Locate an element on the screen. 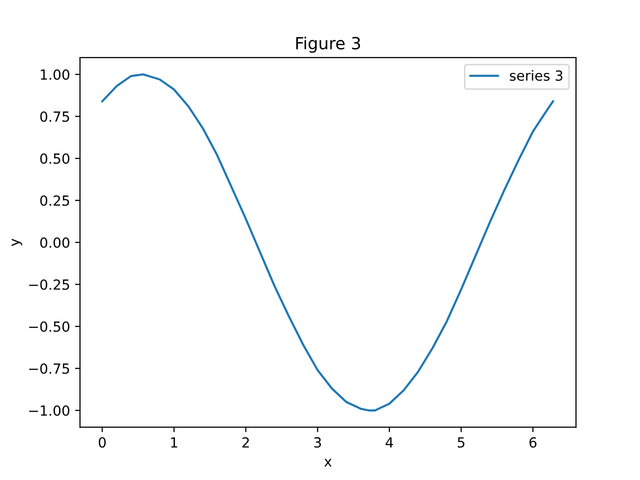  y-tick-label: −1.00 is located at coordinates (49, 410).